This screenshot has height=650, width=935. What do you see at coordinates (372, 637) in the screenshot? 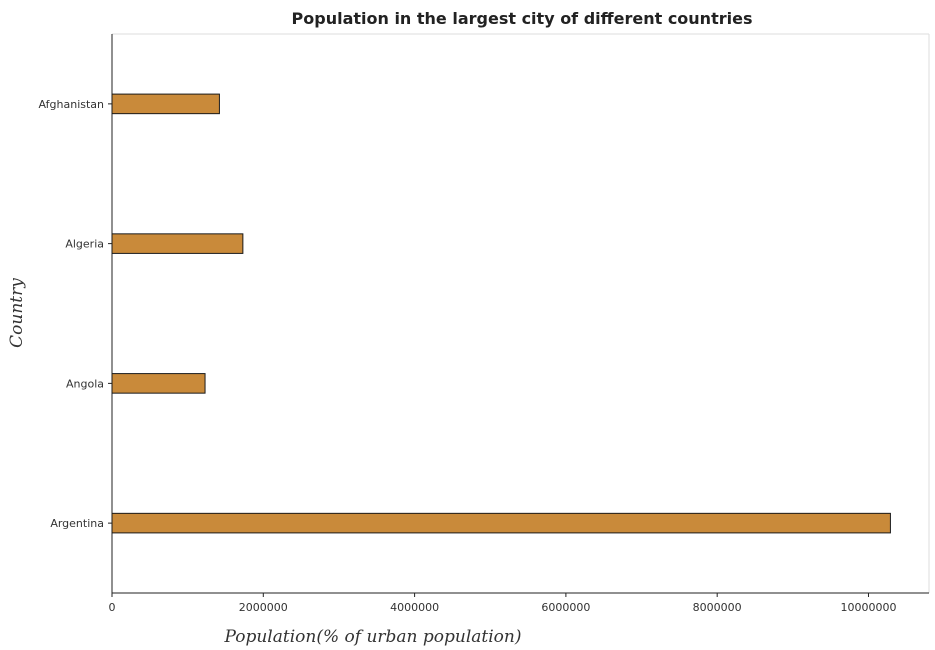
I see `x-axis-title: Population(% of urban population)` at bounding box center [372, 637].